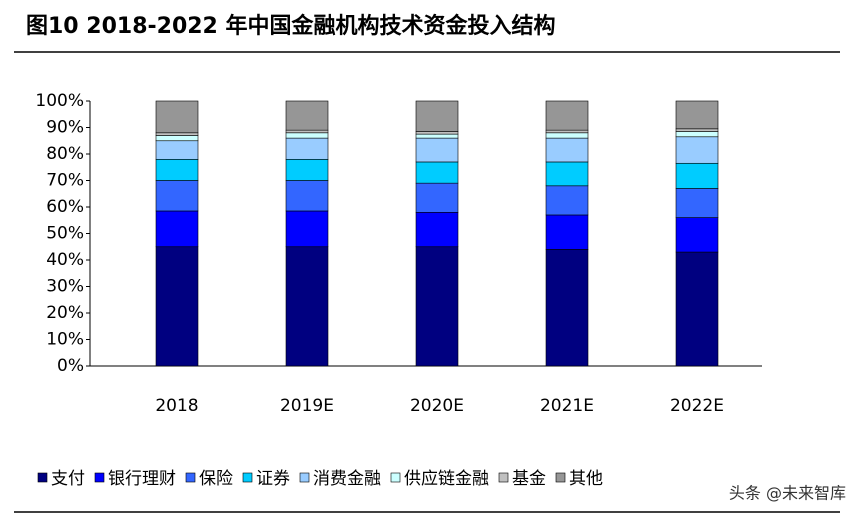 This screenshot has height=520, width=854. Describe the element at coordinates (529, 479) in the screenshot. I see `legend-label: 基金` at that location.